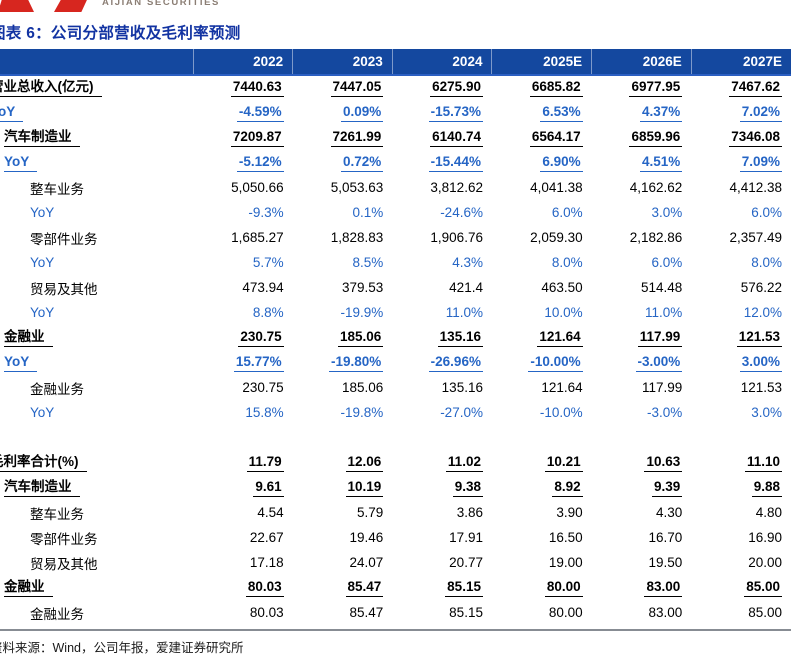 The image size is (809, 662). I want to click on value-text: 9.39, so click(667, 488).